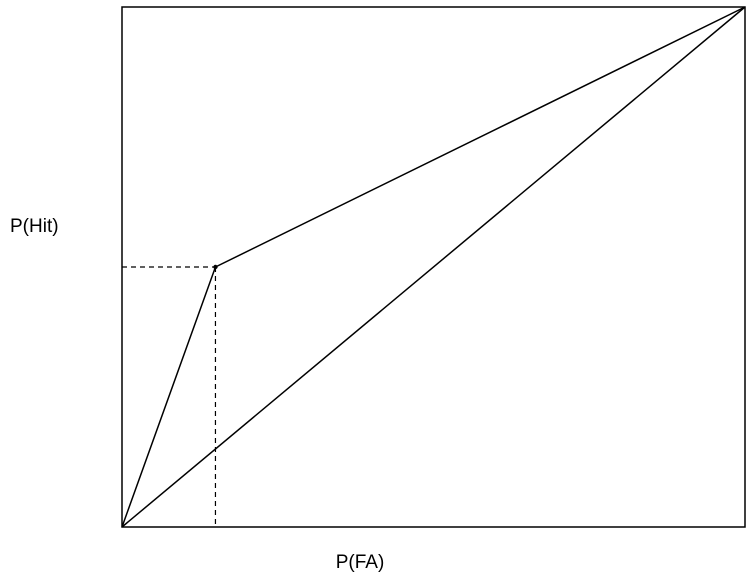  I want to click on operating-point-marker, so click(215, 267).